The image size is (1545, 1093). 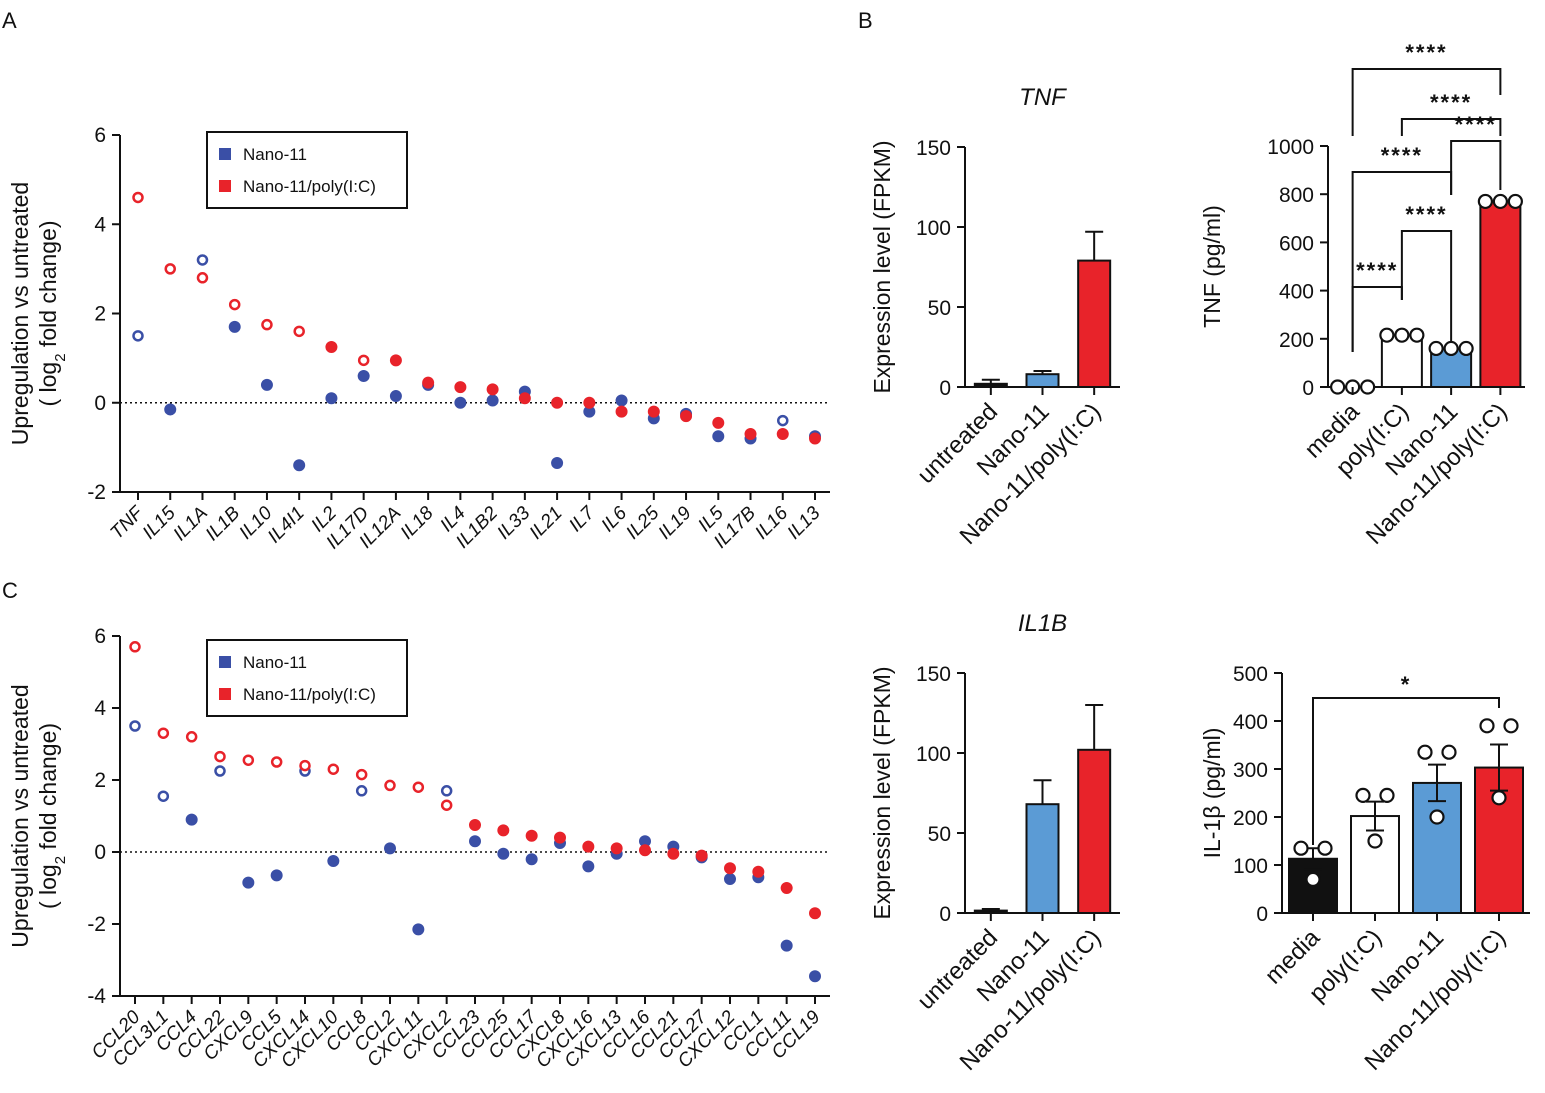 What do you see at coordinates (642, 522) in the screenshot?
I see `x-tick-label: IL25` at bounding box center [642, 522].